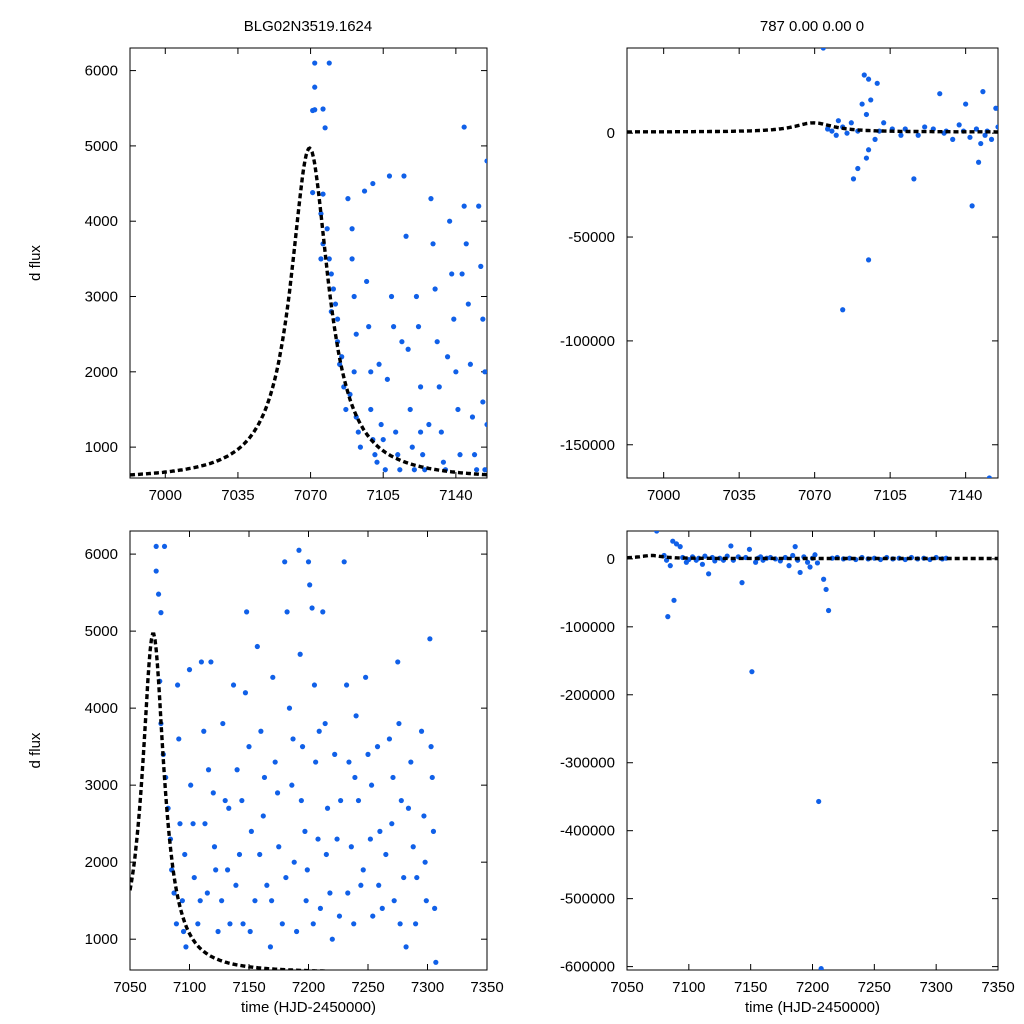 This screenshot has height=1024, width=1024. I want to click on y-tick-label: -500000, so click(587, 899).